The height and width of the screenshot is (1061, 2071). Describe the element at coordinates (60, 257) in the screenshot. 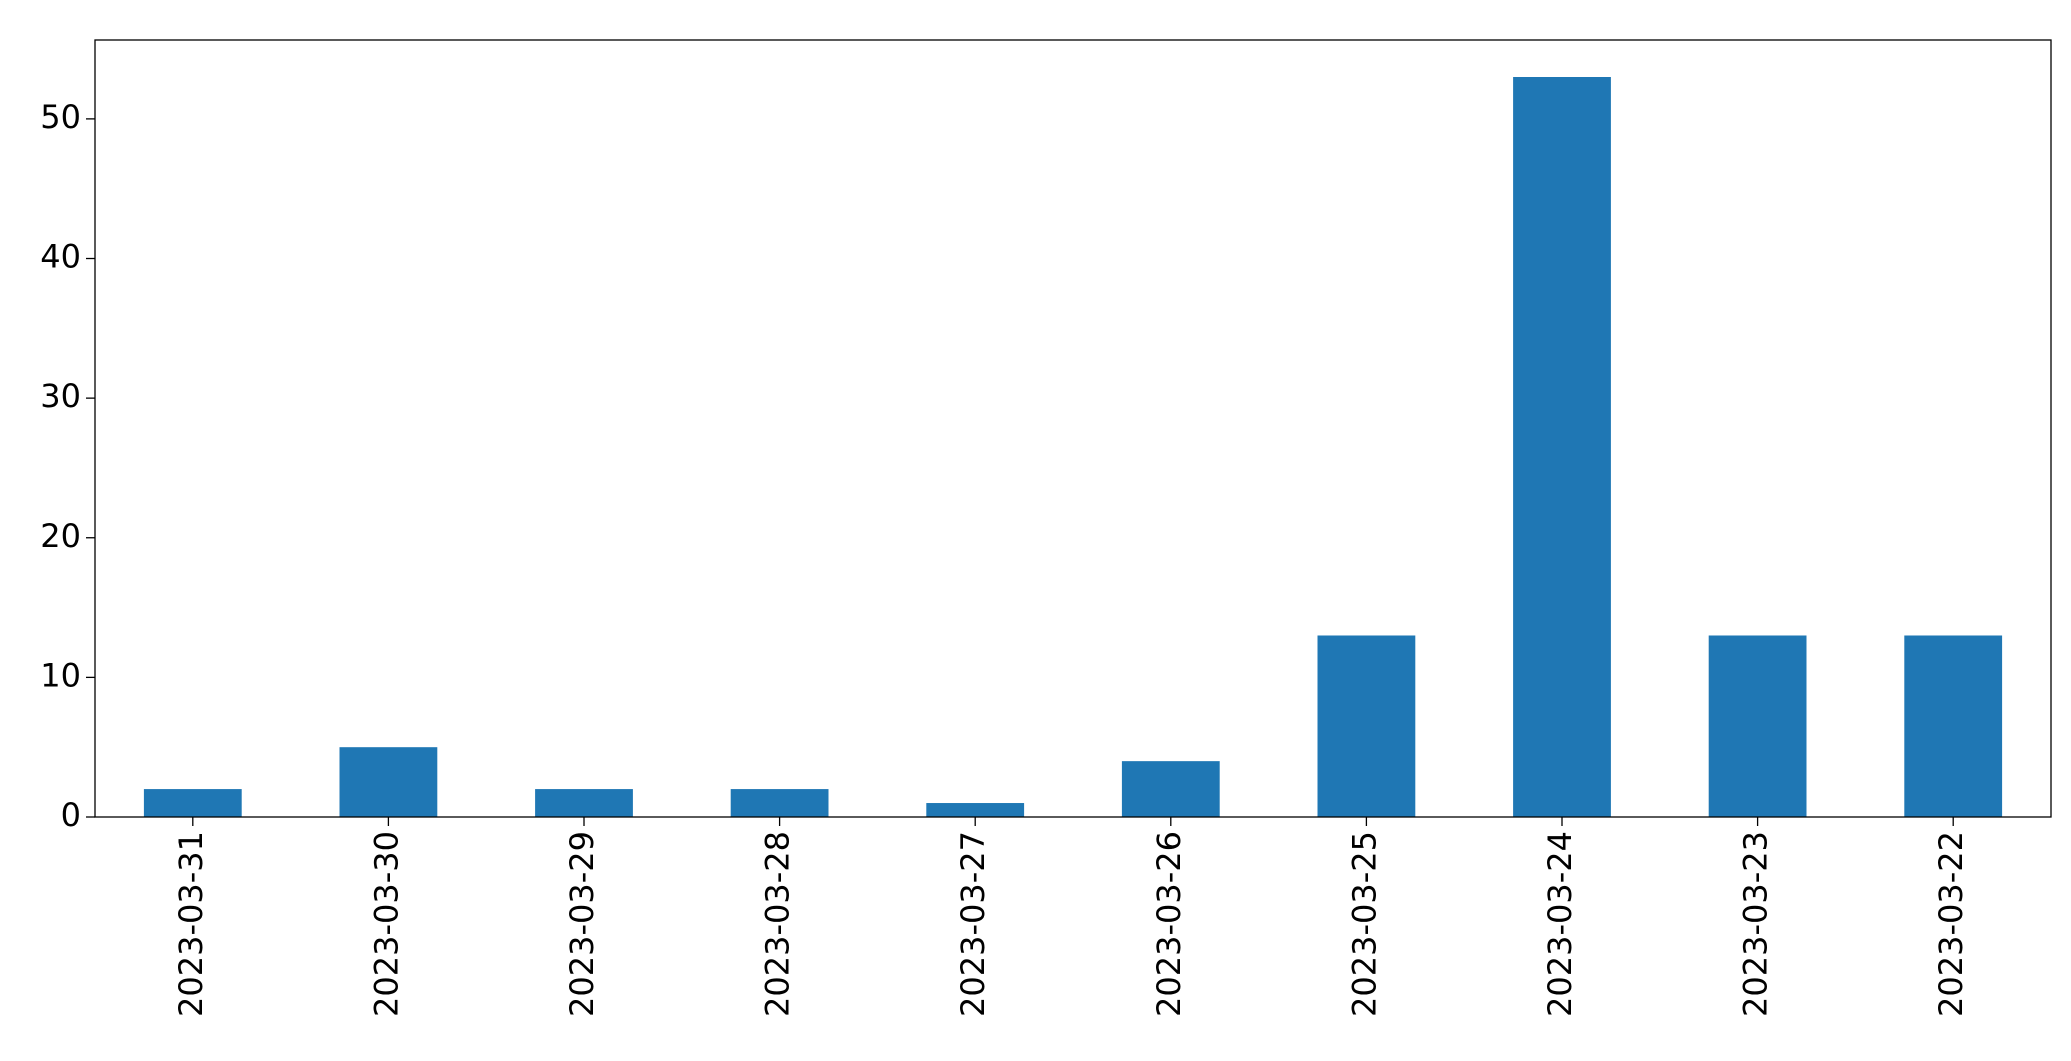

I see `y-tick-label: 40` at that location.